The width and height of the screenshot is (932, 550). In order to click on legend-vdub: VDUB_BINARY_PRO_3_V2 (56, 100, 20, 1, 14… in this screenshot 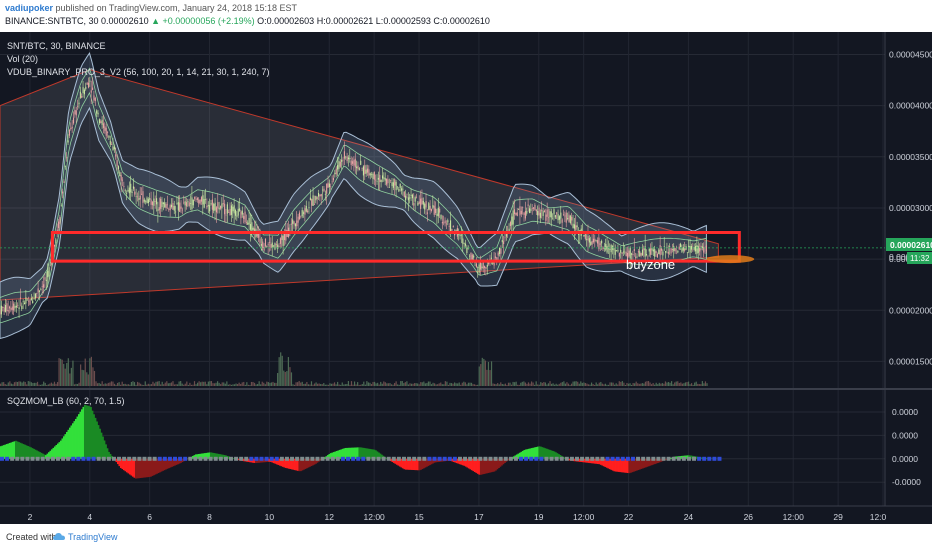, I will do `click(138, 72)`.